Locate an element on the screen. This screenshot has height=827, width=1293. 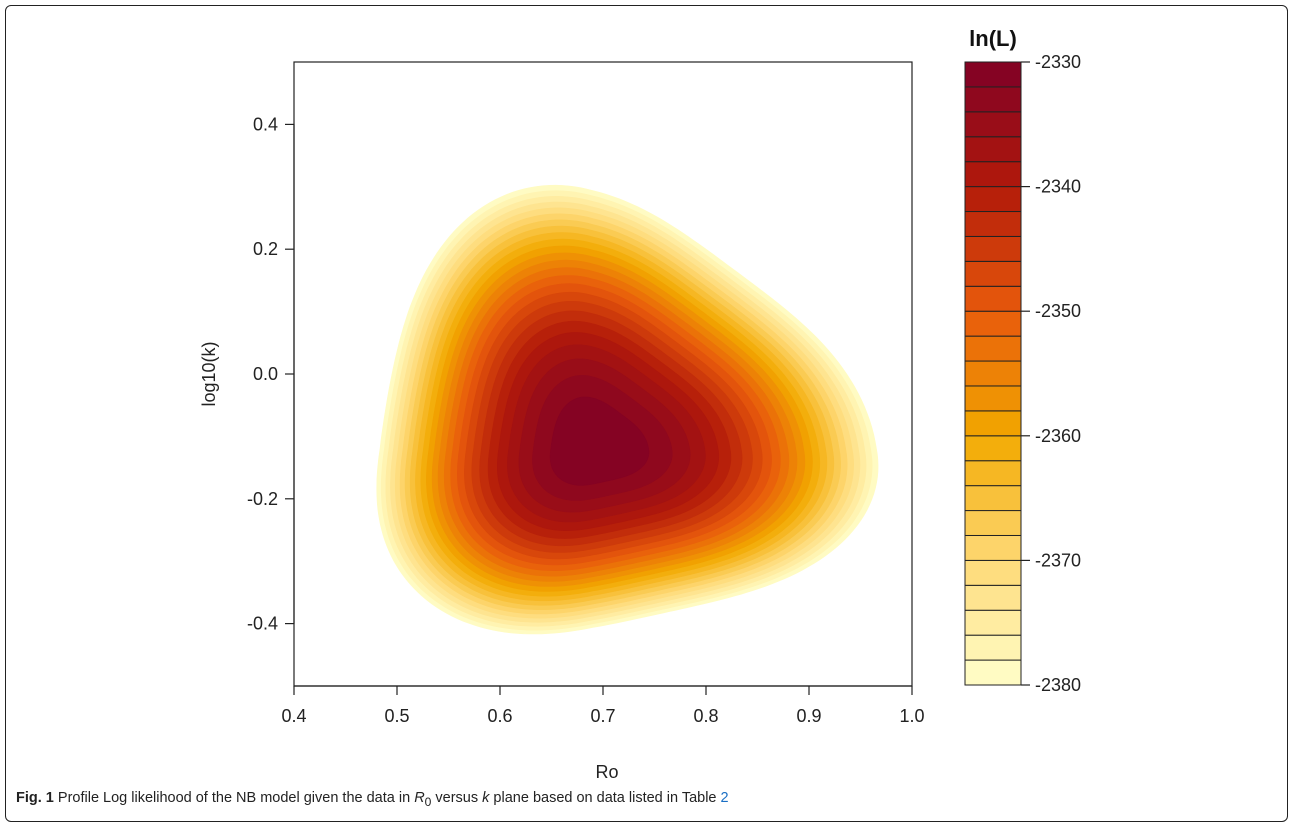
caption-label: Fig. 1 is located at coordinates (35, 798).